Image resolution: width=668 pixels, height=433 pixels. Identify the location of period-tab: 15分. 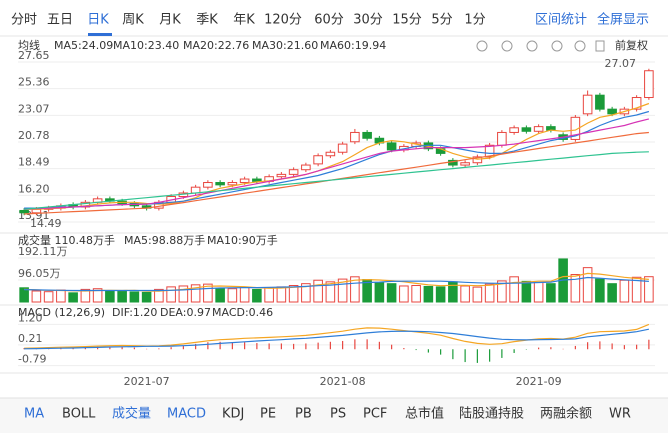
(407, 20).